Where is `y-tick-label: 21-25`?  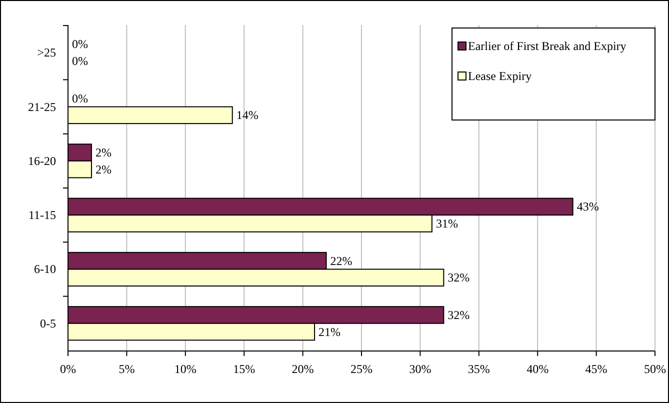
y-tick-label: 21-25 is located at coordinates (42, 107).